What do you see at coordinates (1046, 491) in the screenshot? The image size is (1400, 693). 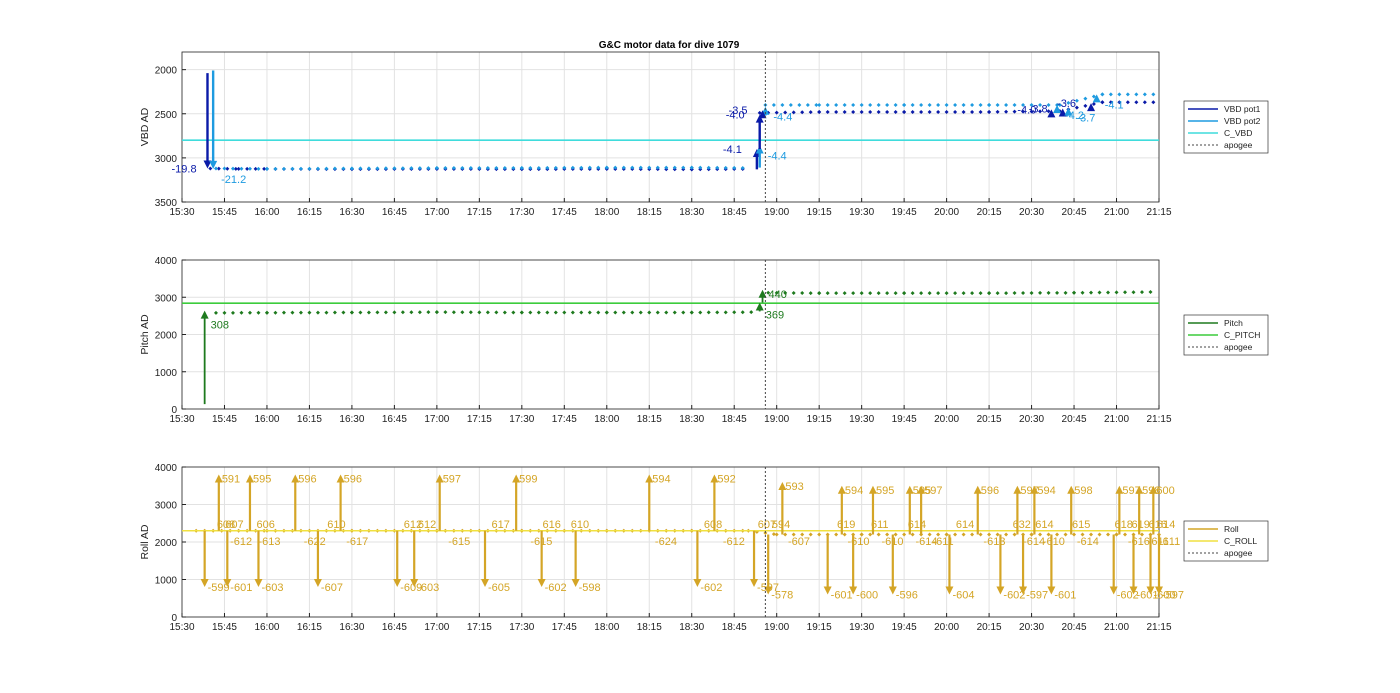 I see `roll-move-label: 594` at bounding box center [1046, 491].